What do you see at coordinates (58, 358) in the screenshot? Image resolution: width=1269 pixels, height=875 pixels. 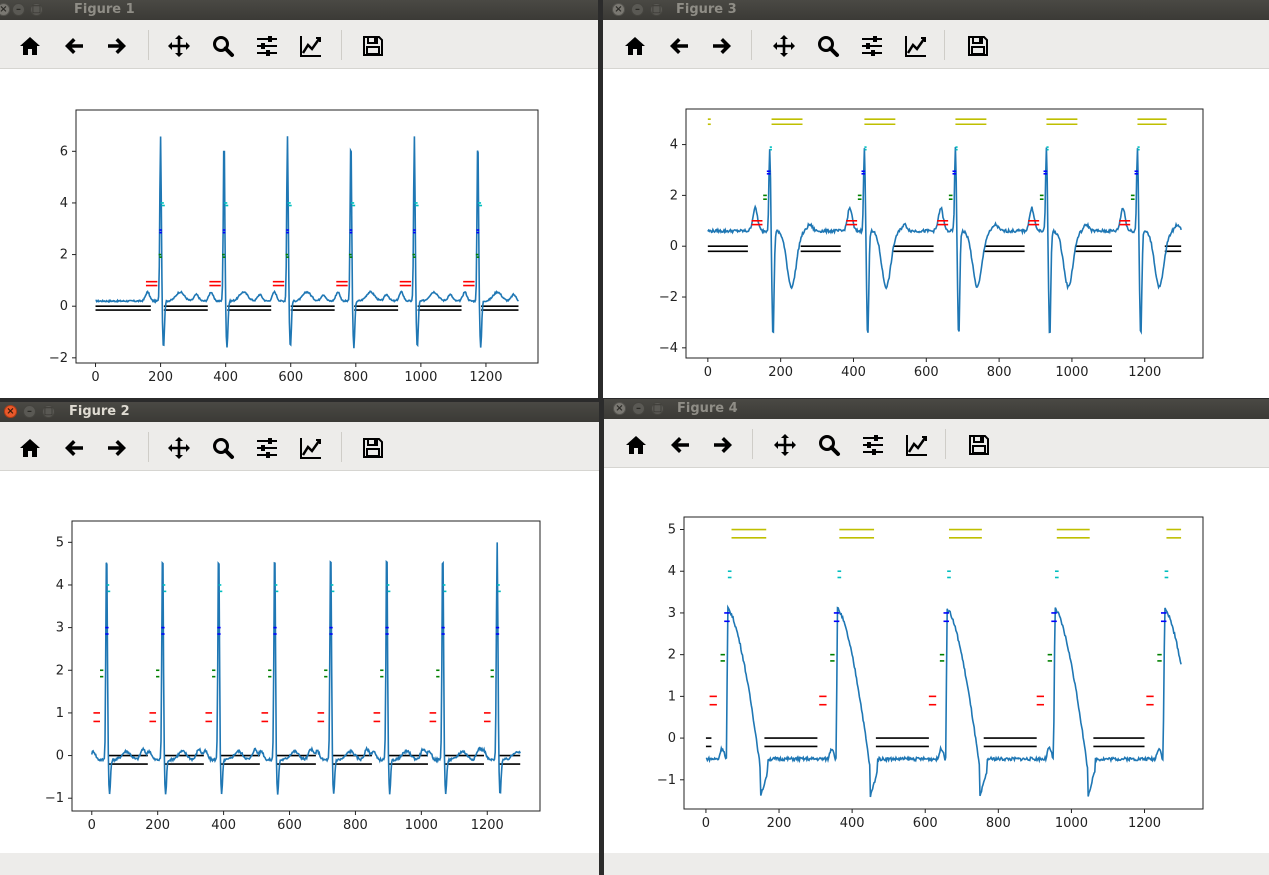 I see `y-tick-label: −2` at bounding box center [58, 358].